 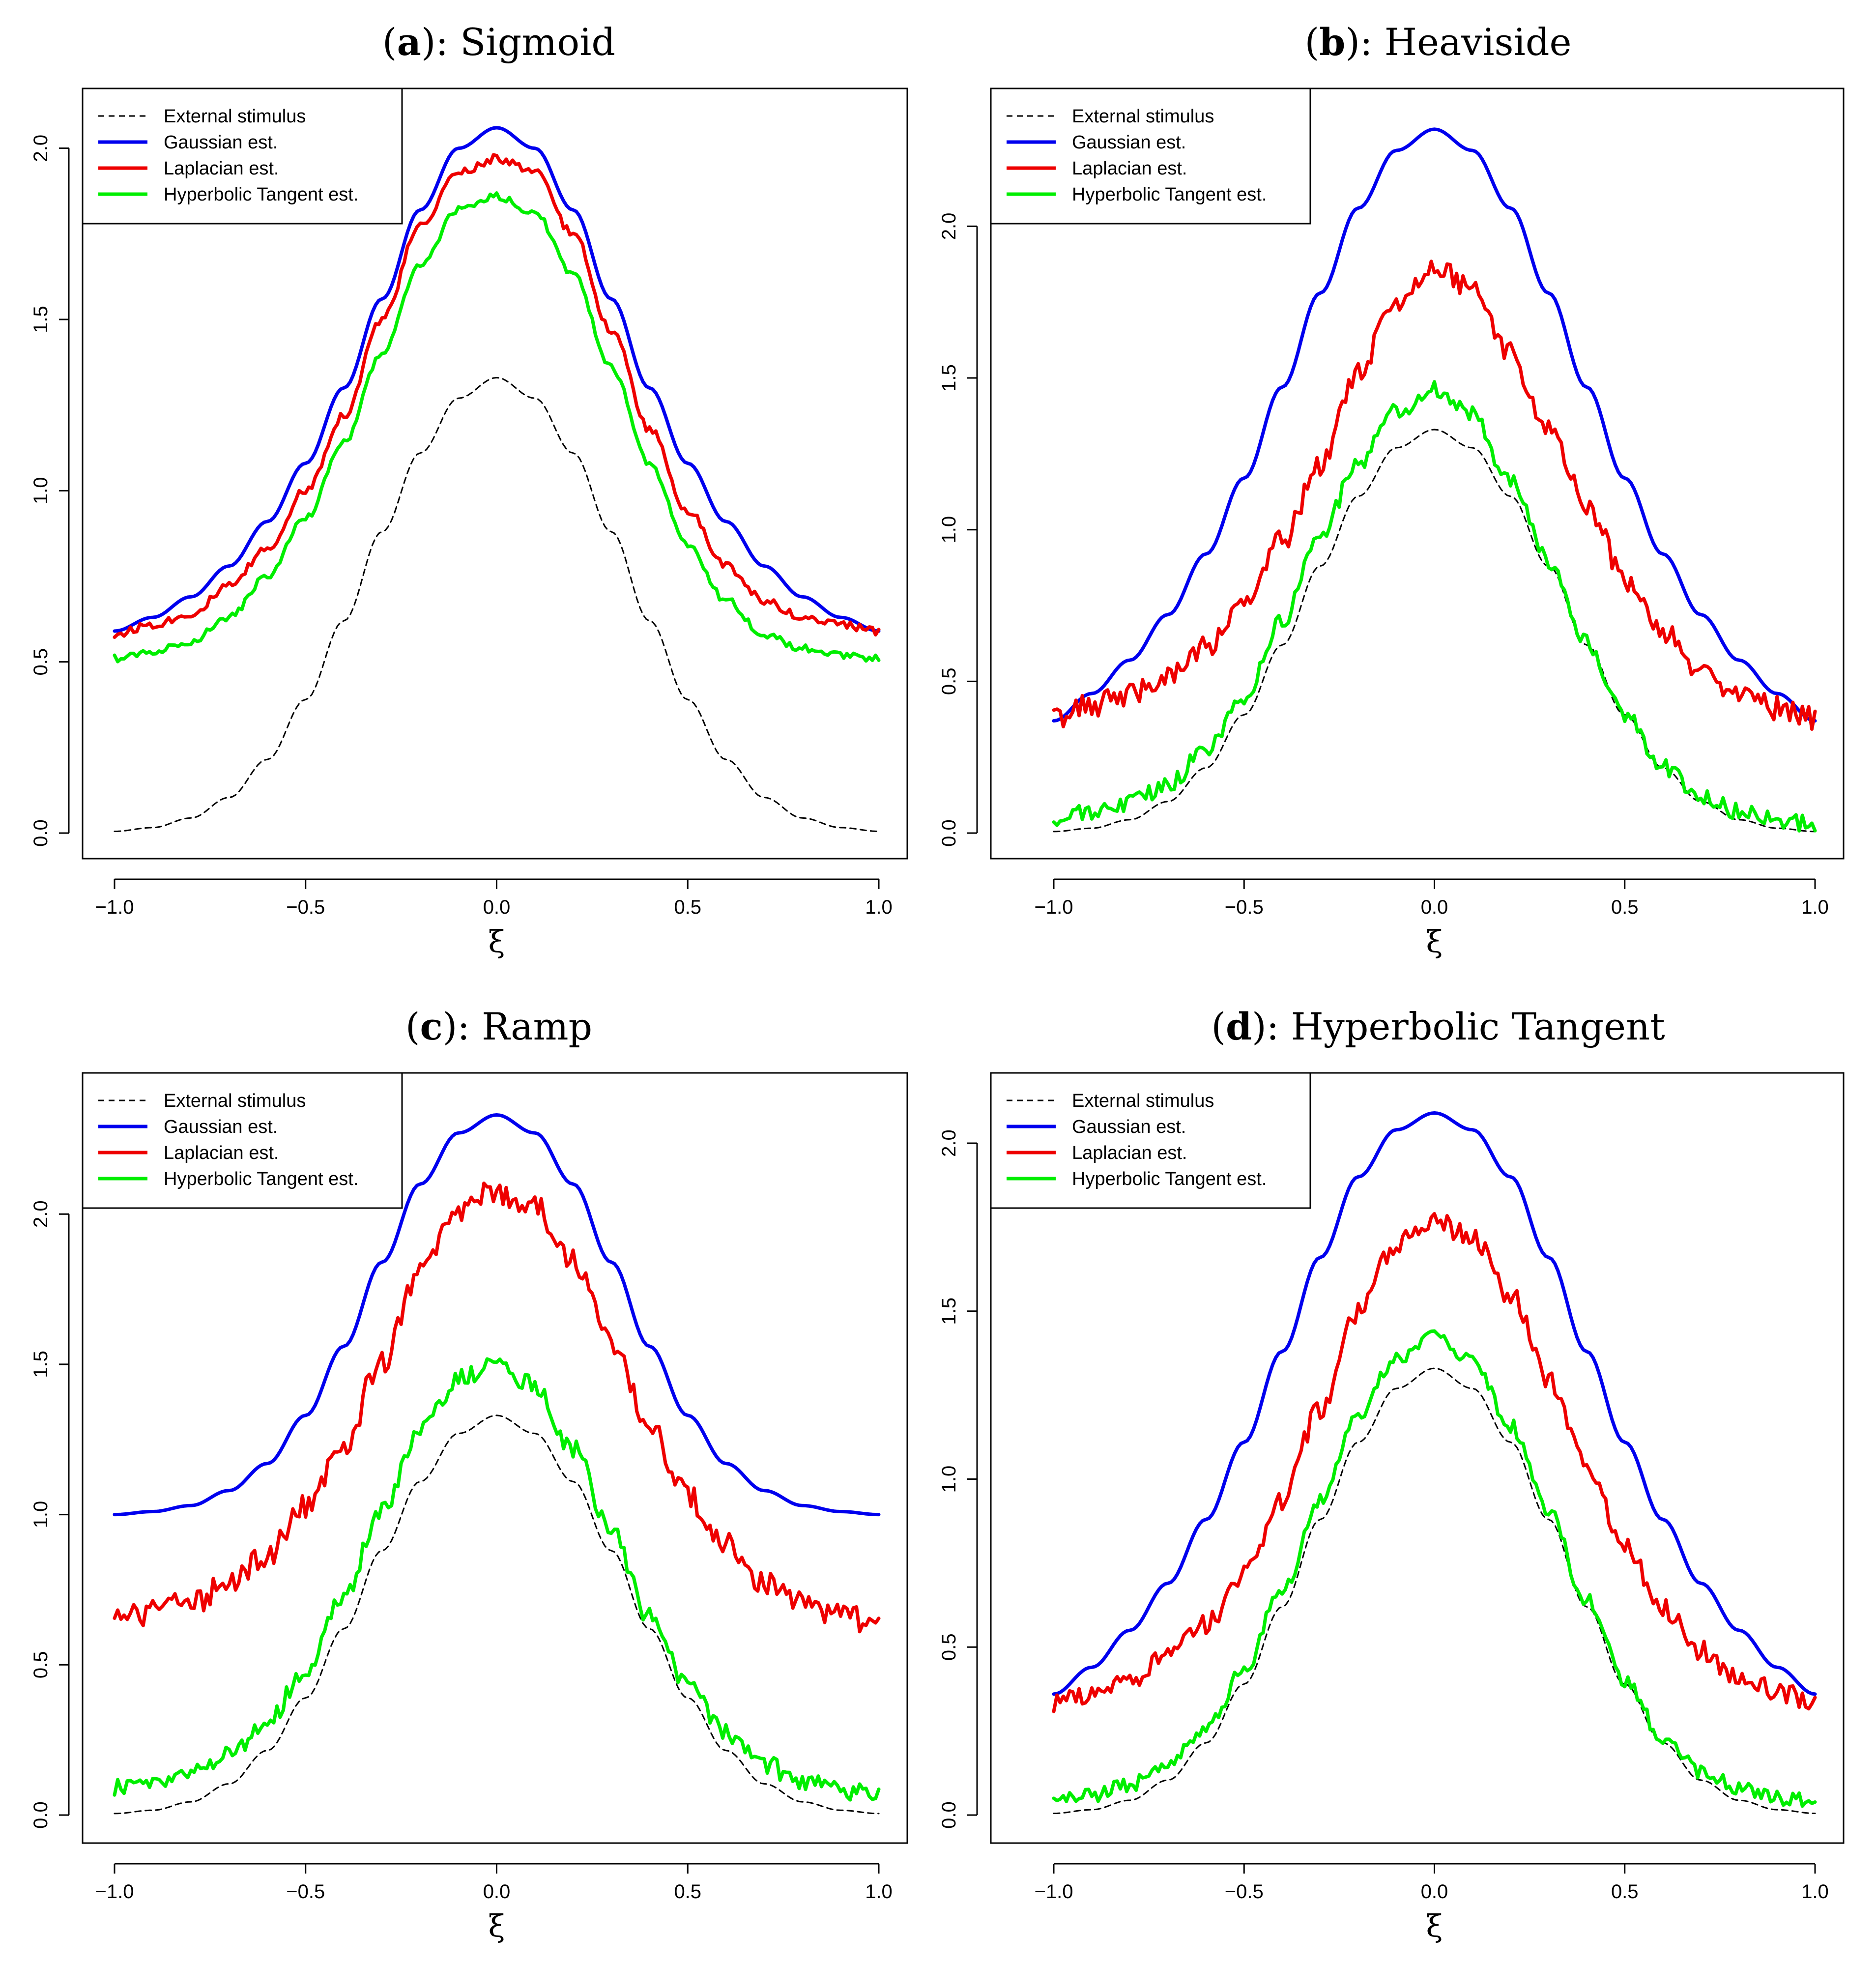 I want to click on panel-a-series-external-stimulus, so click(x=497, y=604).